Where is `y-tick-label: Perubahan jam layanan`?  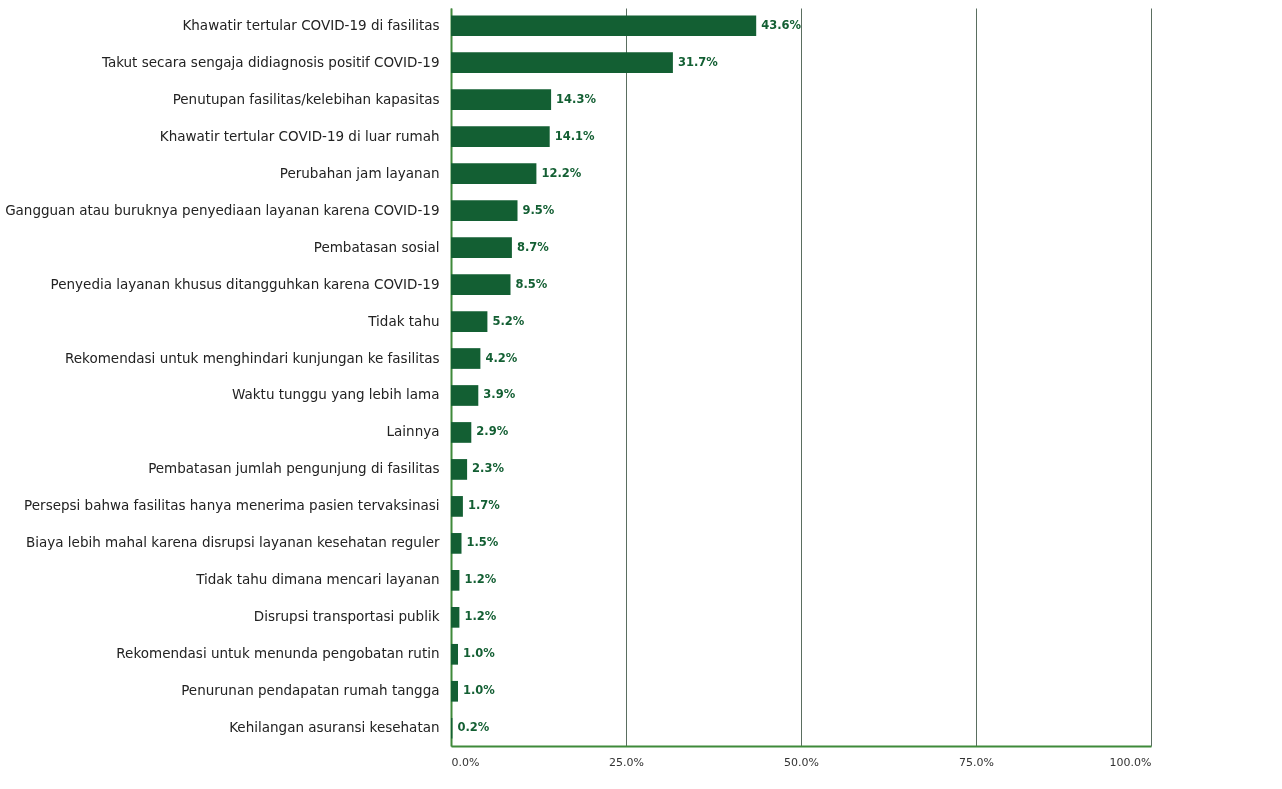 y-tick-label: Perubahan jam layanan is located at coordinates (359, 172).